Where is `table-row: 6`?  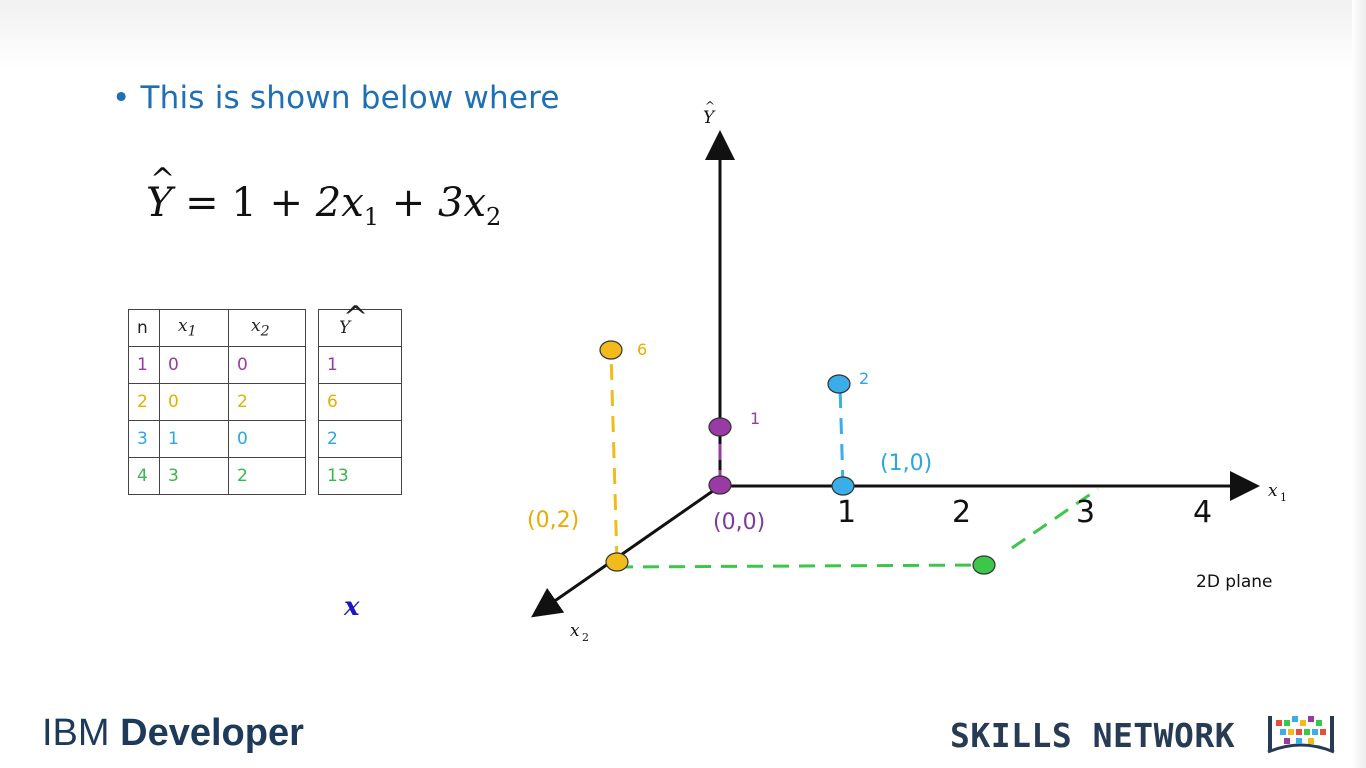
table-row: 6 is located at coordinates (360, 402).